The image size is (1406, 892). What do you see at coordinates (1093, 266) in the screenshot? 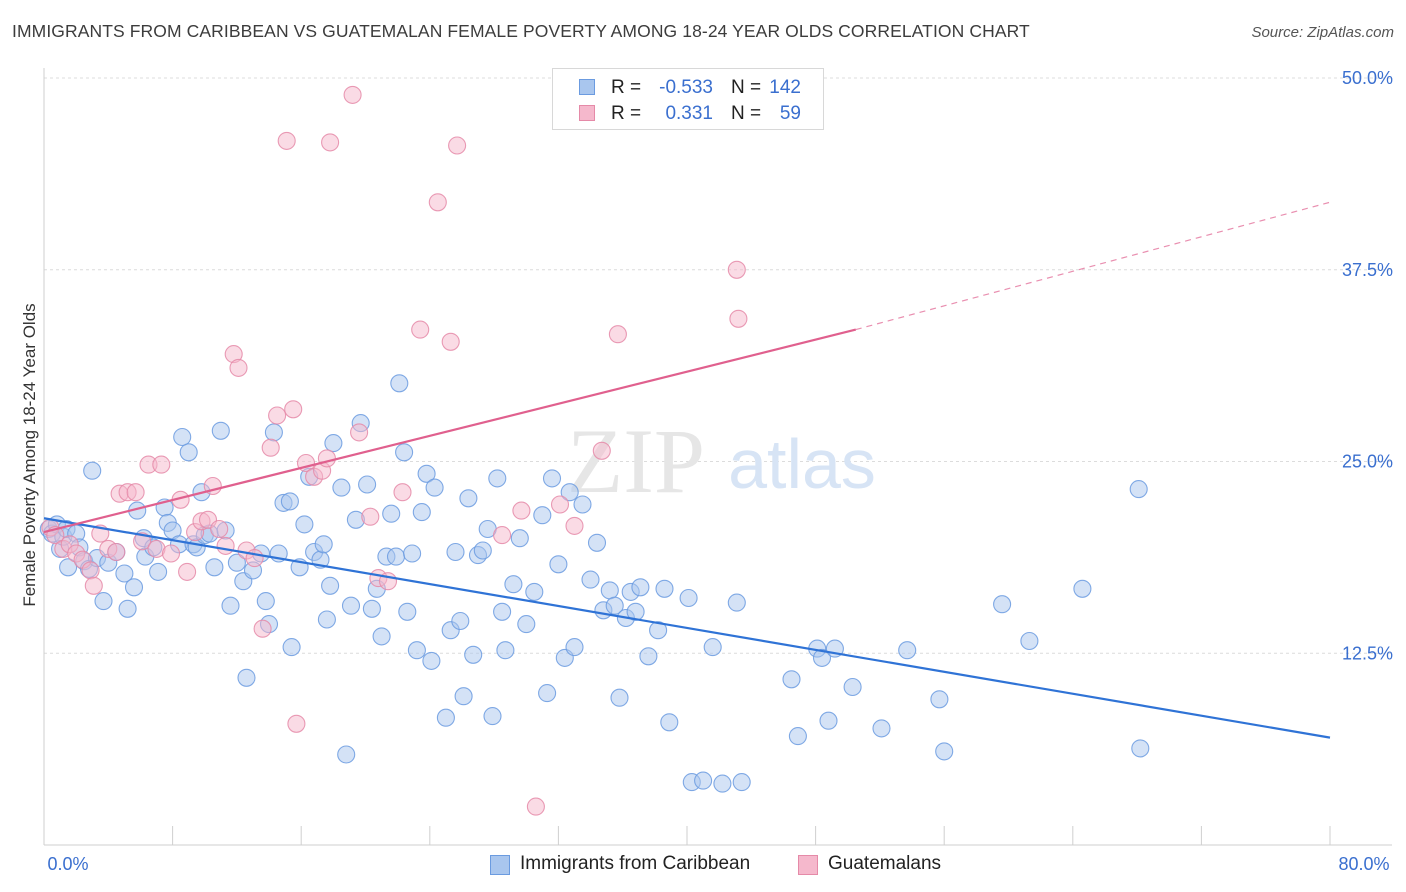
I see `guatemalan-trend-extension` at bounding box center [1093, 266].